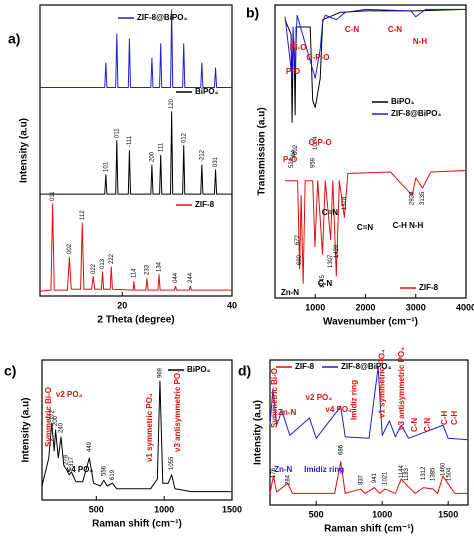  I want to click on annotation: 278, so click(67, 459).